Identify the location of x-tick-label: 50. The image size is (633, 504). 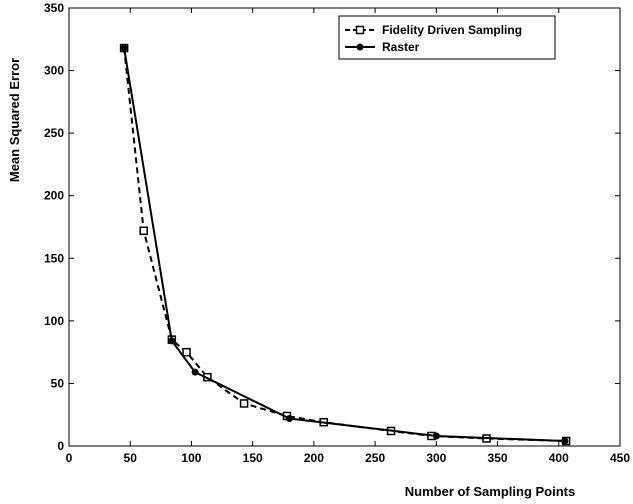
(131, 458).